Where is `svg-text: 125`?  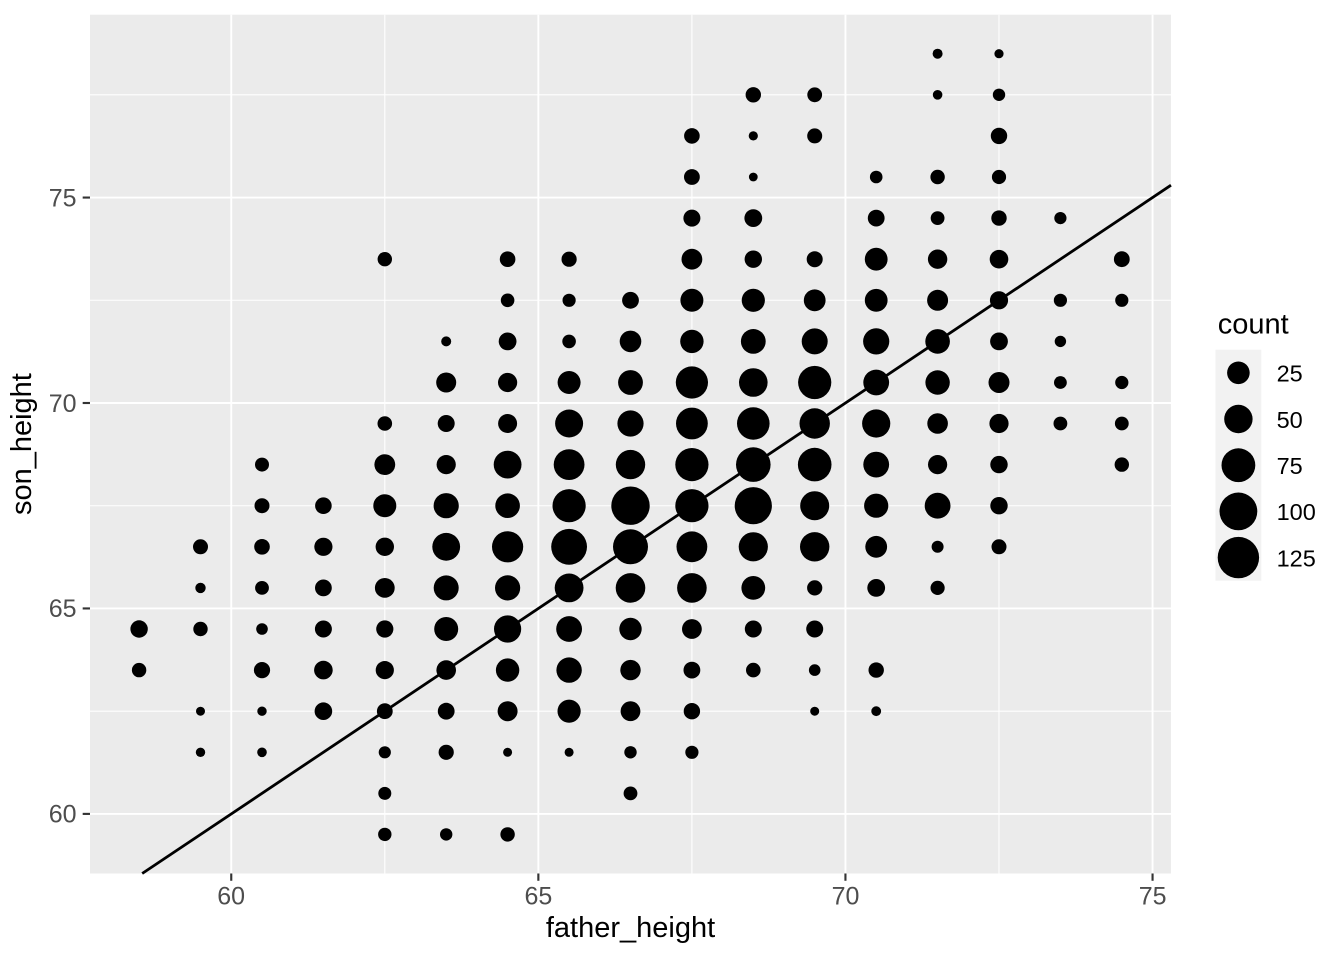 svg-text: 125 is located at coordinates (1296, 558).